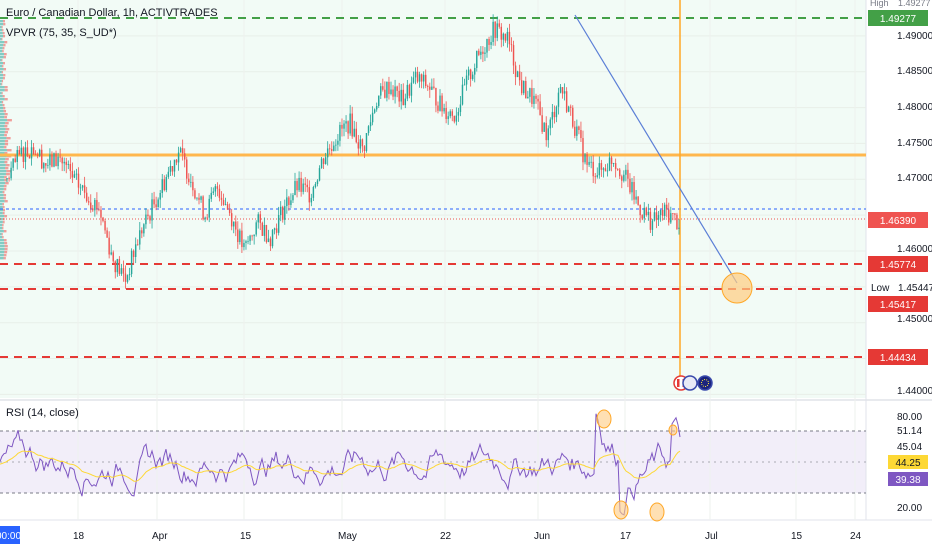 Image resolution: width=932 pixels, height=550 pixels. I want to click on support-3-badge, so click(898, 357).